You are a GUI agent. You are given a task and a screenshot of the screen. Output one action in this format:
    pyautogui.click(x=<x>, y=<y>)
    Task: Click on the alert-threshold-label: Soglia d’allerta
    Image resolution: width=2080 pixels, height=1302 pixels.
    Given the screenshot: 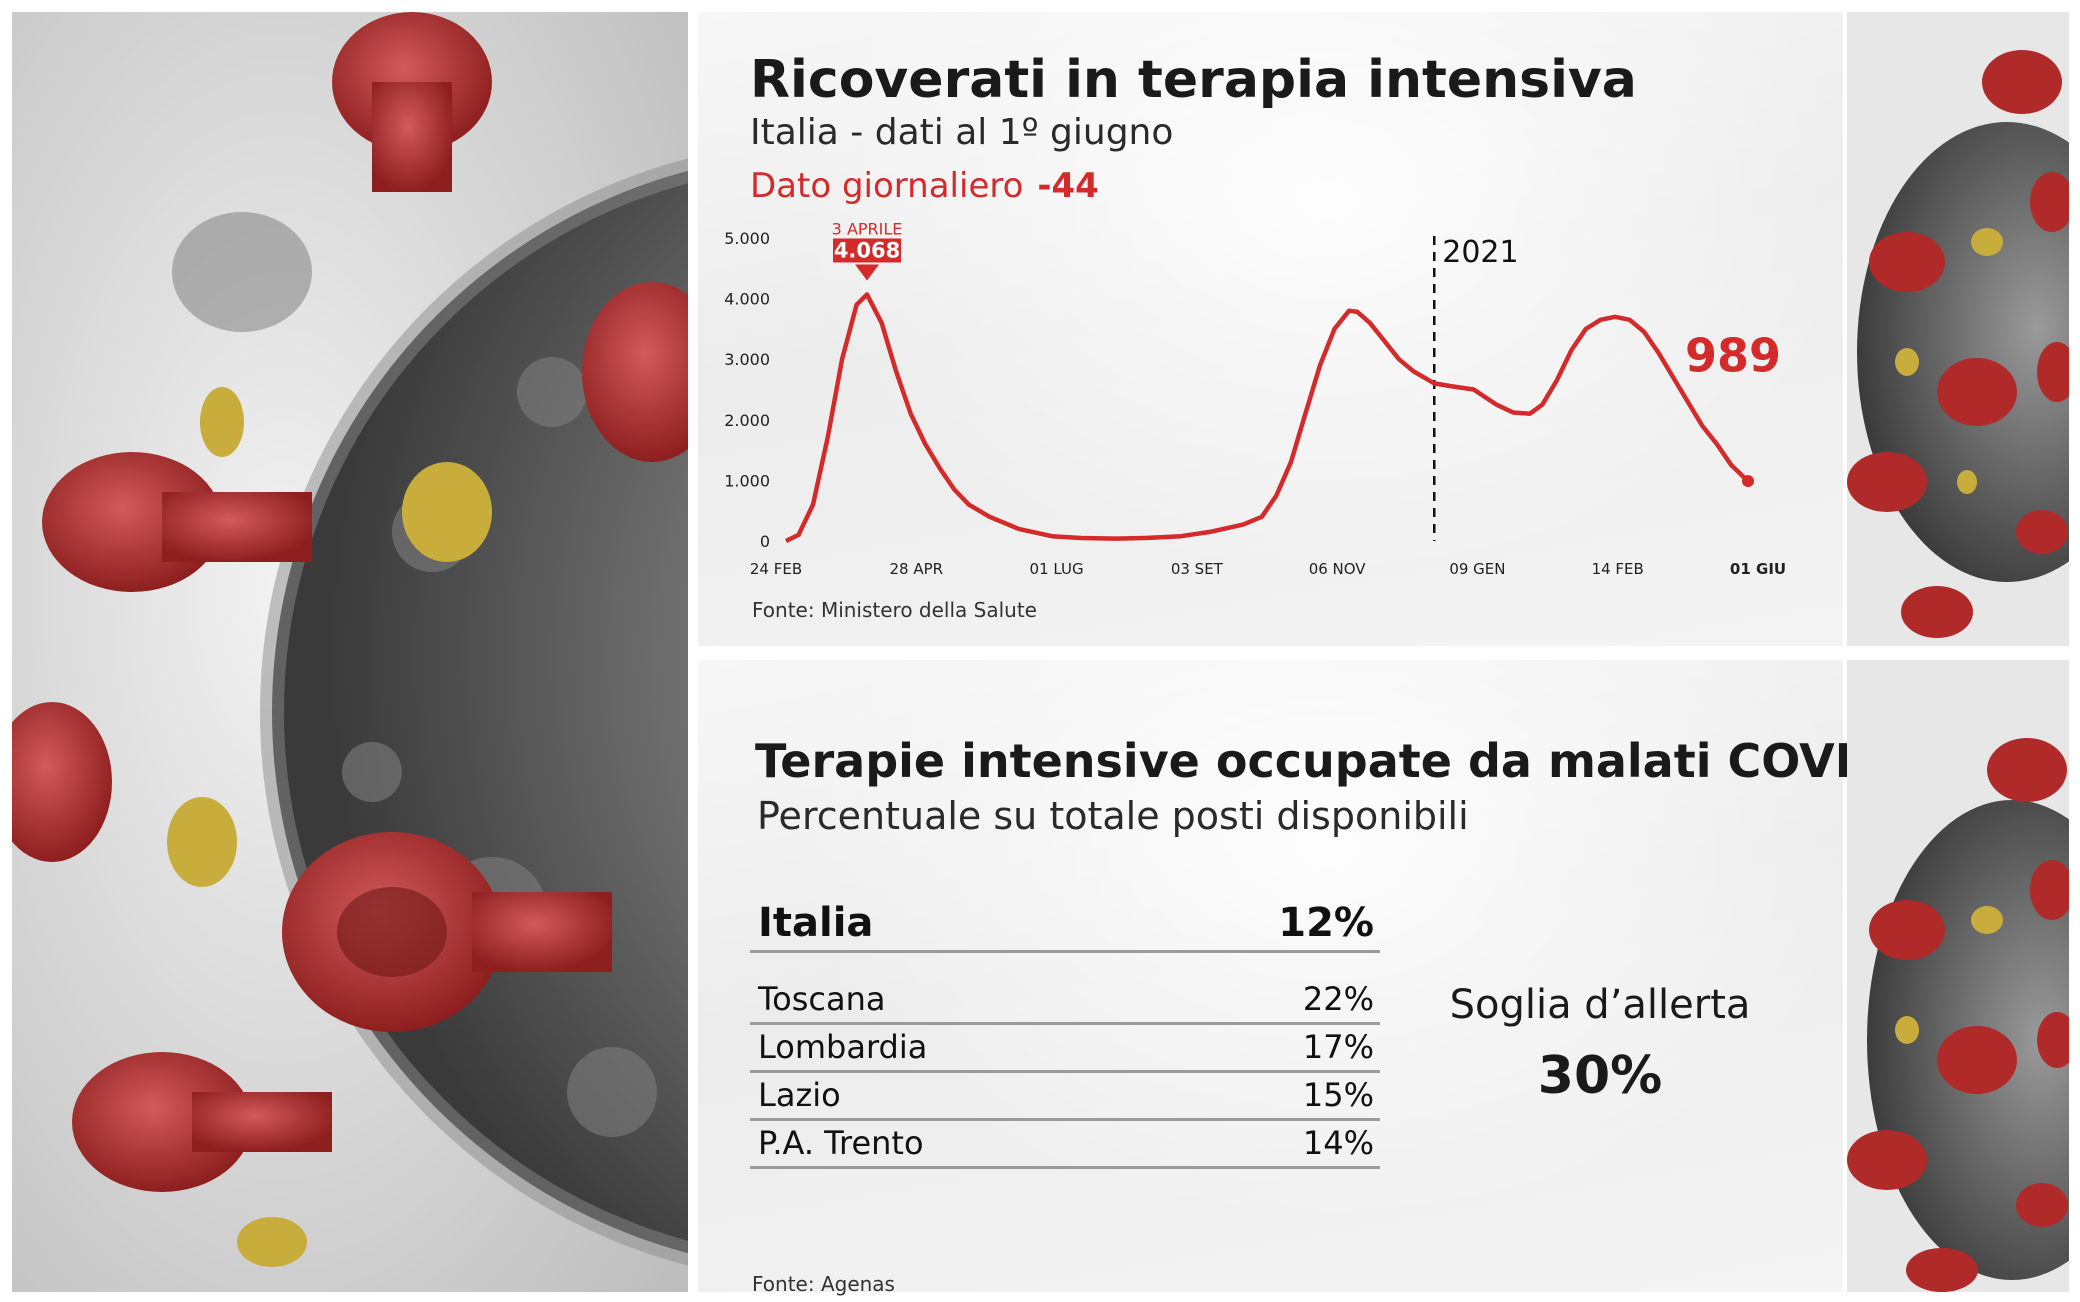 What is the action you would take?
    pyautogui.click(x=1600, y=1005)
    